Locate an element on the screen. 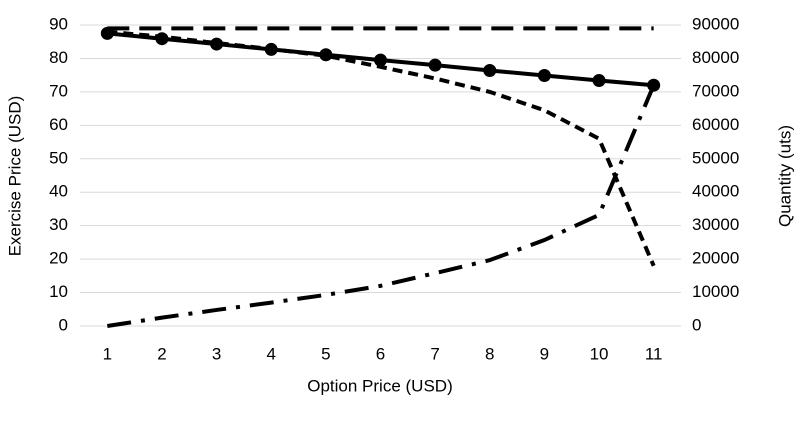  y-tick-label: 20 is located at coordinates (58, 258).